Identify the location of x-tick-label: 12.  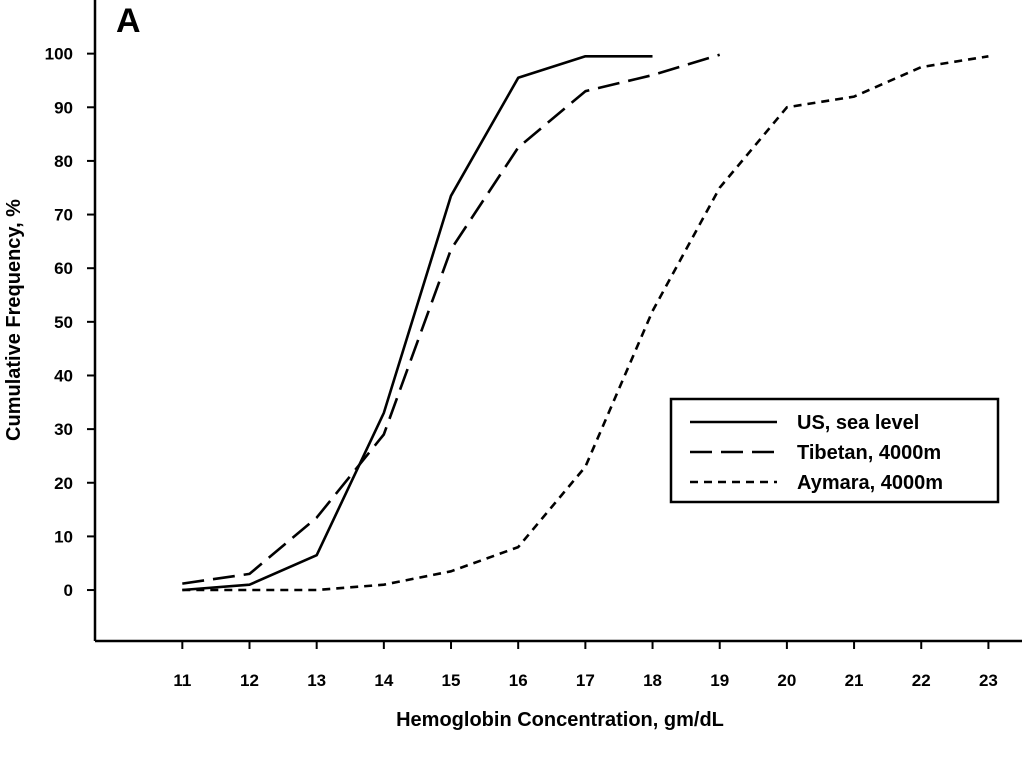
(249, 680).